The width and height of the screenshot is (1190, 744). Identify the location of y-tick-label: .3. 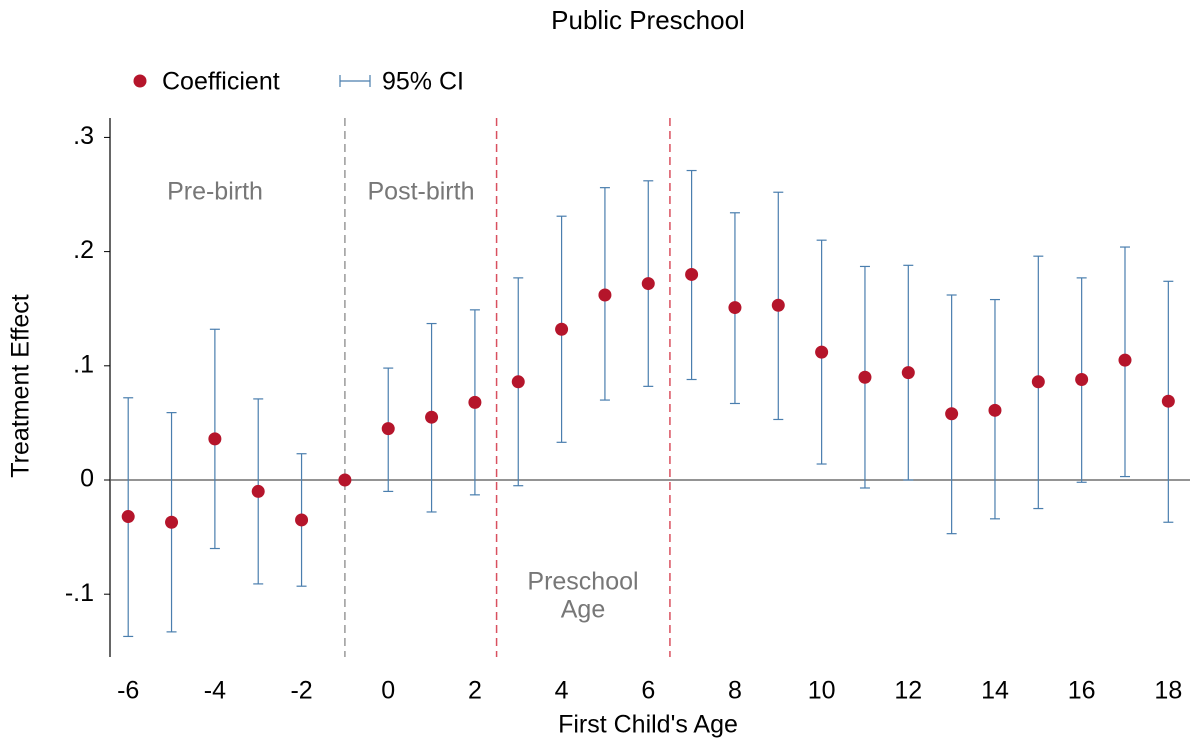
(83, 136).